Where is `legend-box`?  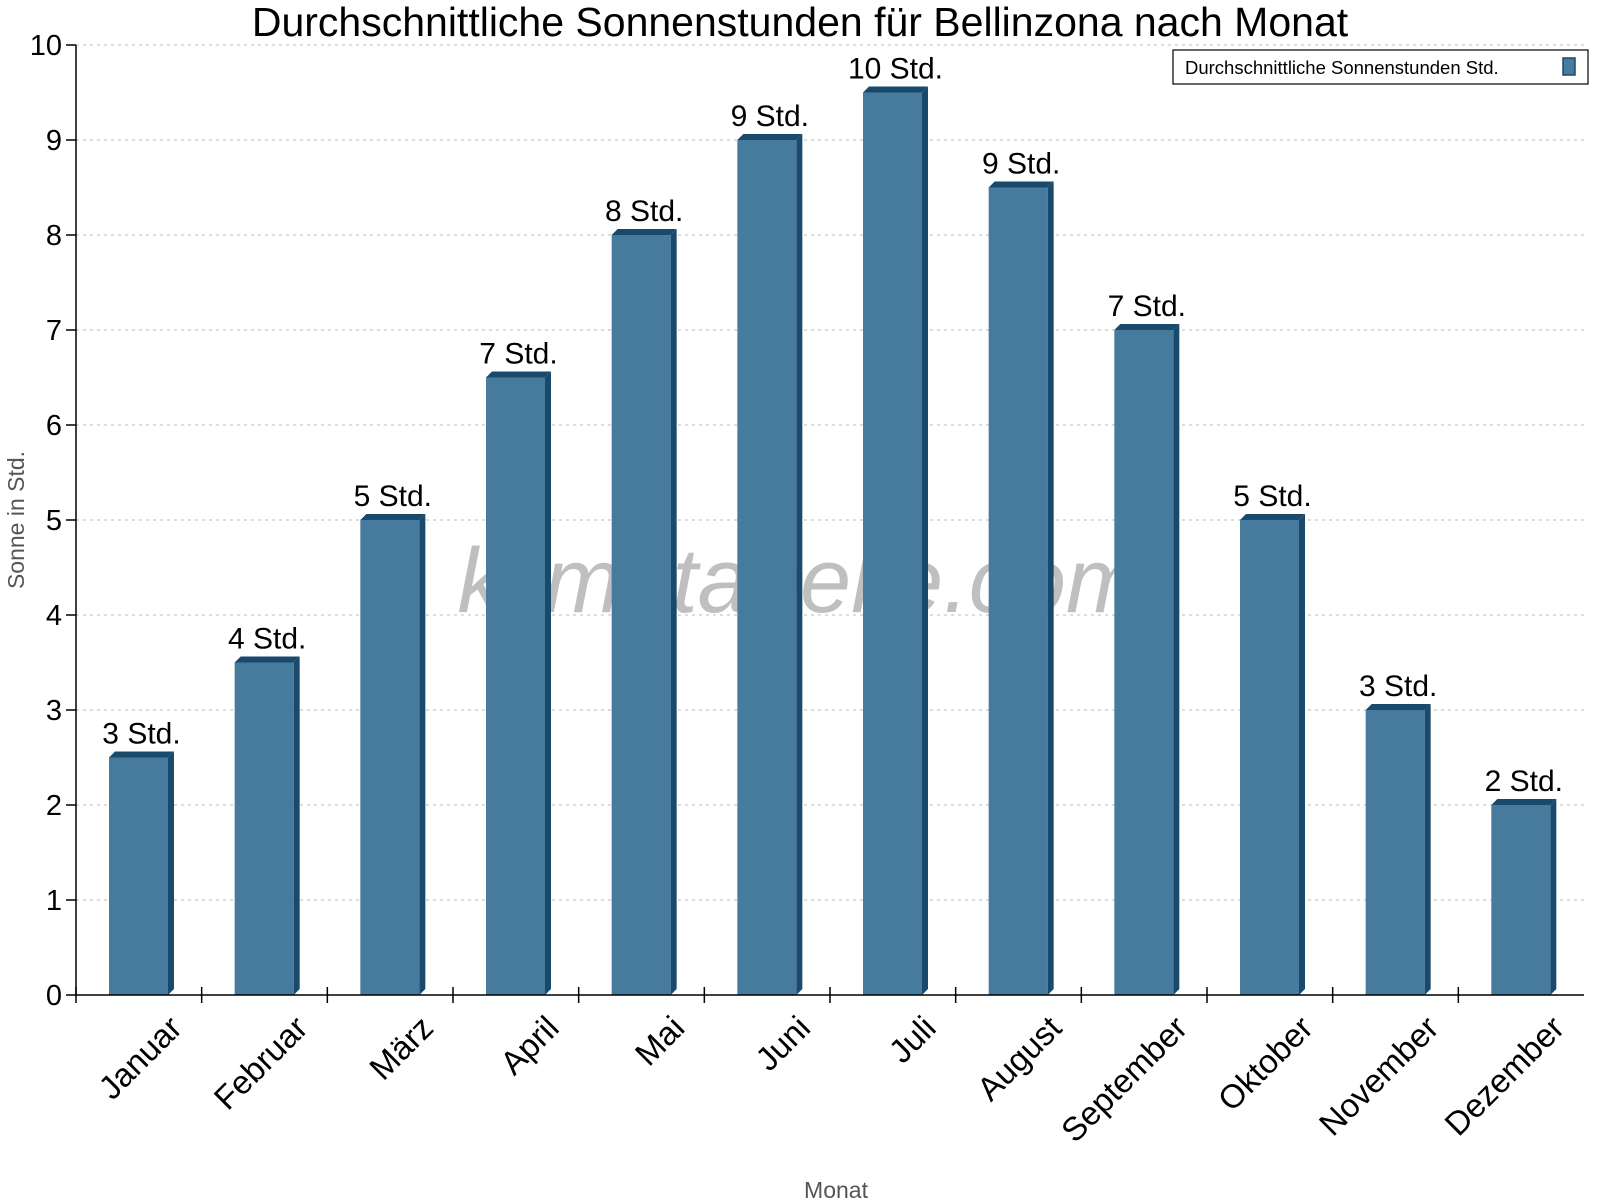
legend-box is located at coordinates (1380, 67).